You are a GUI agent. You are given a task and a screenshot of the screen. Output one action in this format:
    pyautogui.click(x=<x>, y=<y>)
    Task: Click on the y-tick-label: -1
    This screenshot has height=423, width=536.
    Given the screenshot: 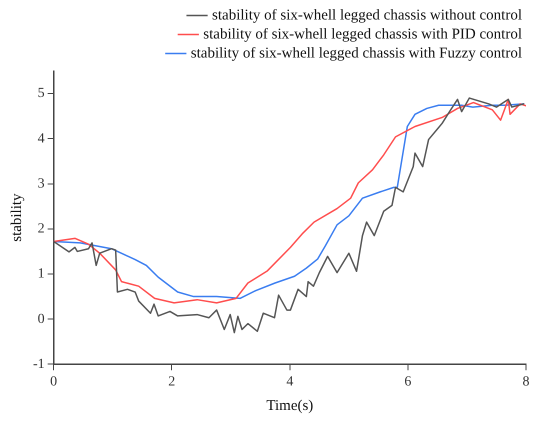 What is the action you would take?
    pyautogui.click(x=38, y=364)
    